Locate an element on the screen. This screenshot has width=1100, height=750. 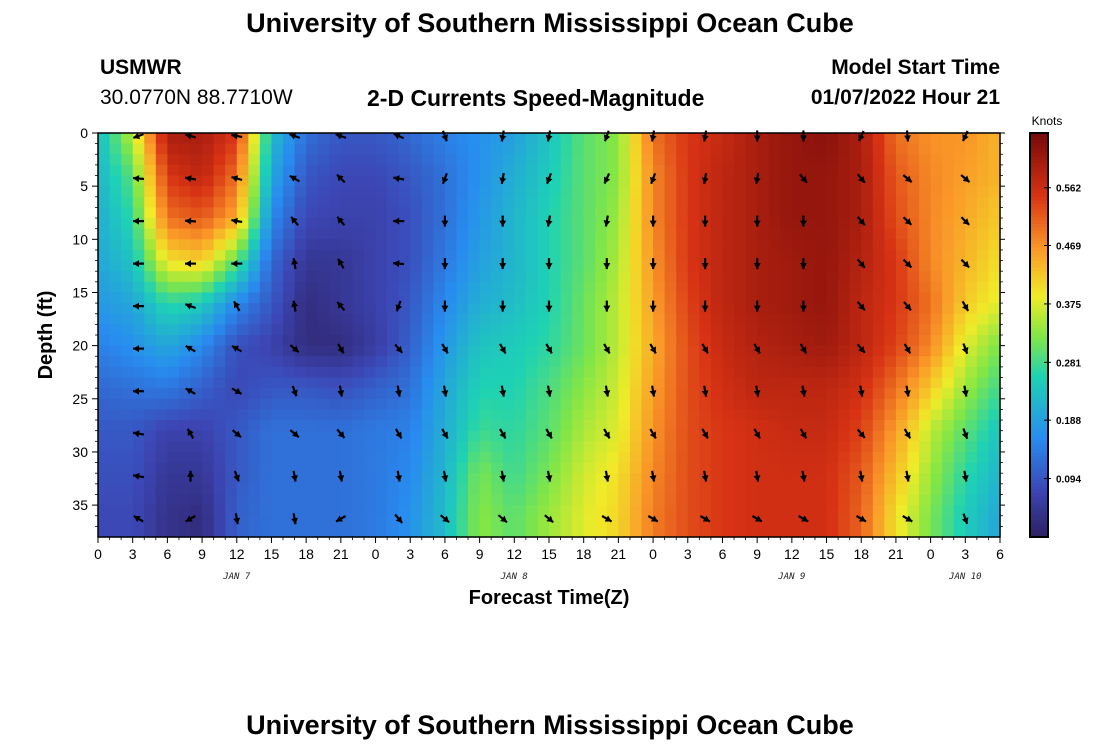
x-tick-label: 21 is located at coordinates (896, 554).